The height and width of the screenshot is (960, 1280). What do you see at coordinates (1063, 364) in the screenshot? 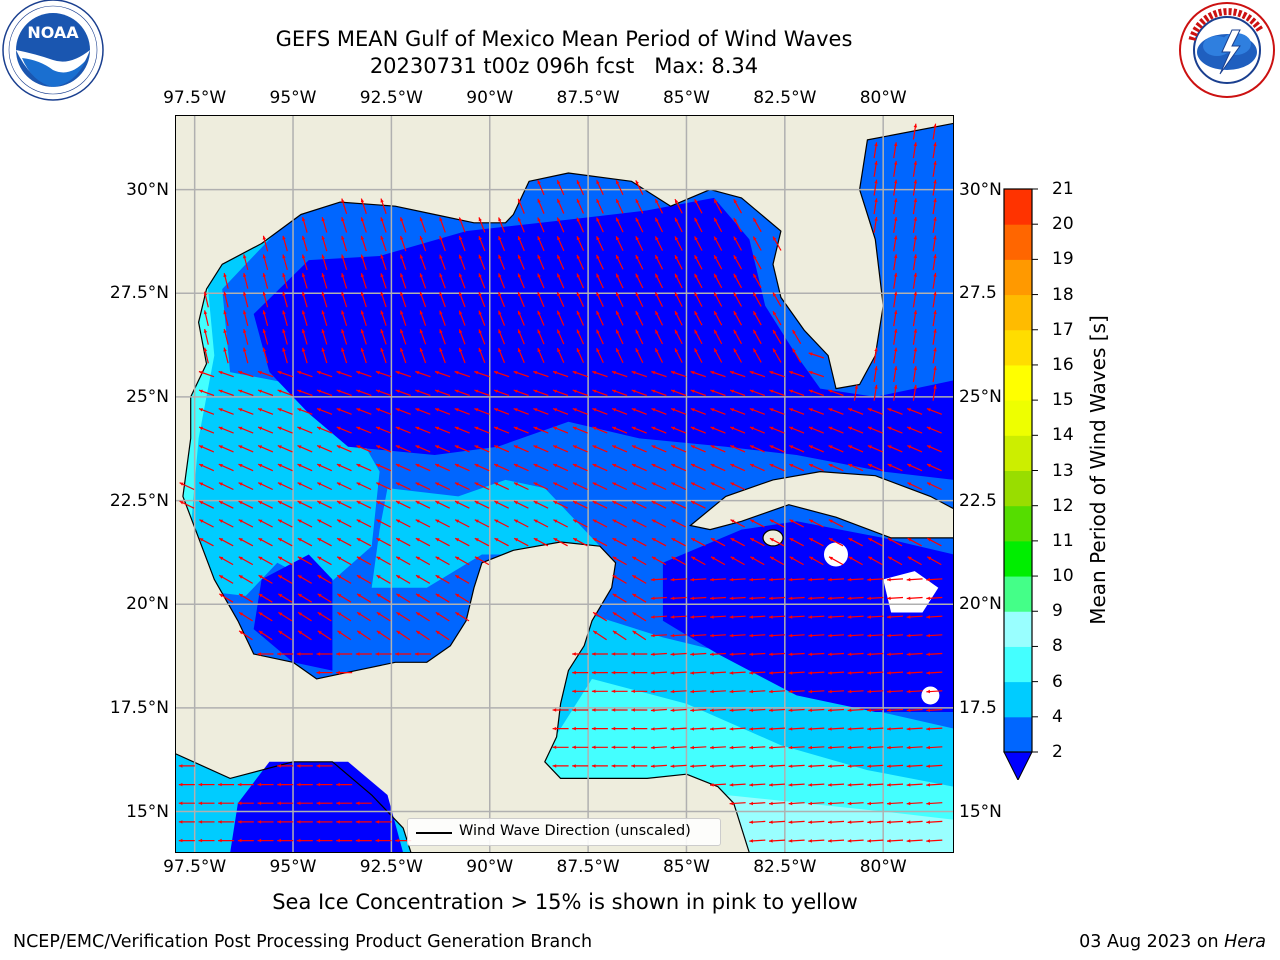
I see `colorbar-tick-label: 16` at bounding box center [1063, 364].